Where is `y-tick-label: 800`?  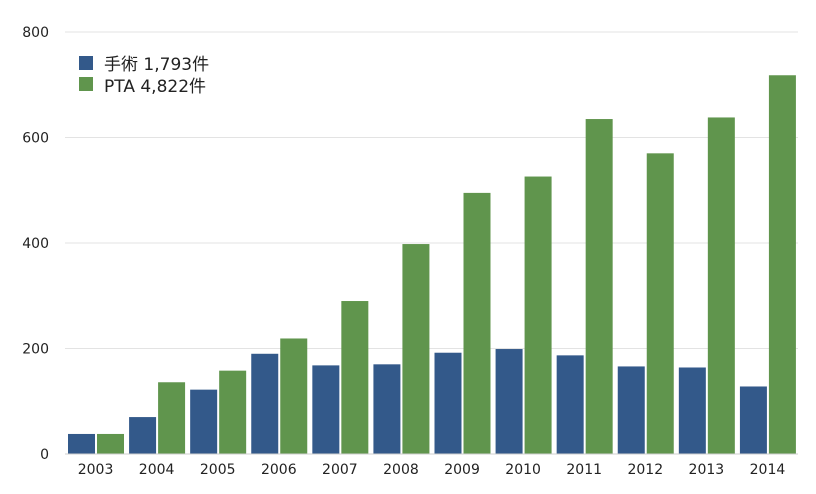 y-tick-label: 800 is located at coordinates (35, 33).